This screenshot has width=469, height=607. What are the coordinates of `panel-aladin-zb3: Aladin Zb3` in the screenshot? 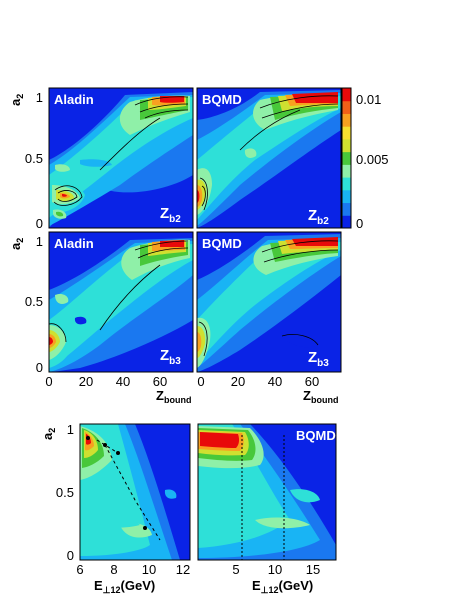 It's located at (121, 302).